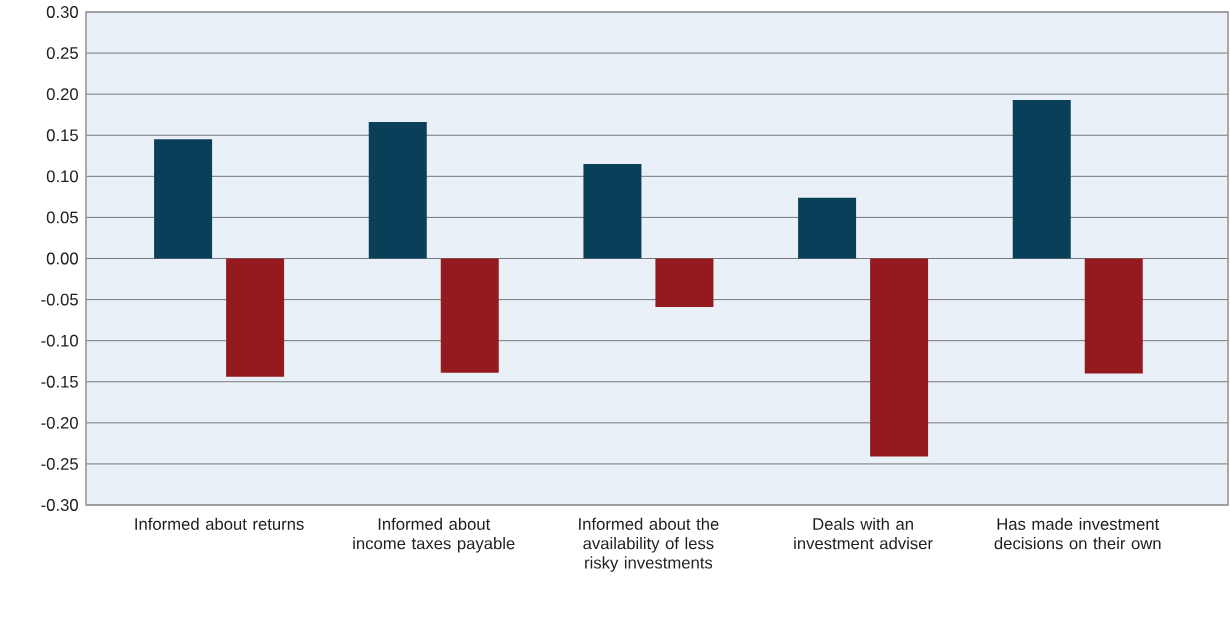  Describe the element at coordinates (59, 299) in the screenshot. I see `y-tick-label: -0.05` at that location.